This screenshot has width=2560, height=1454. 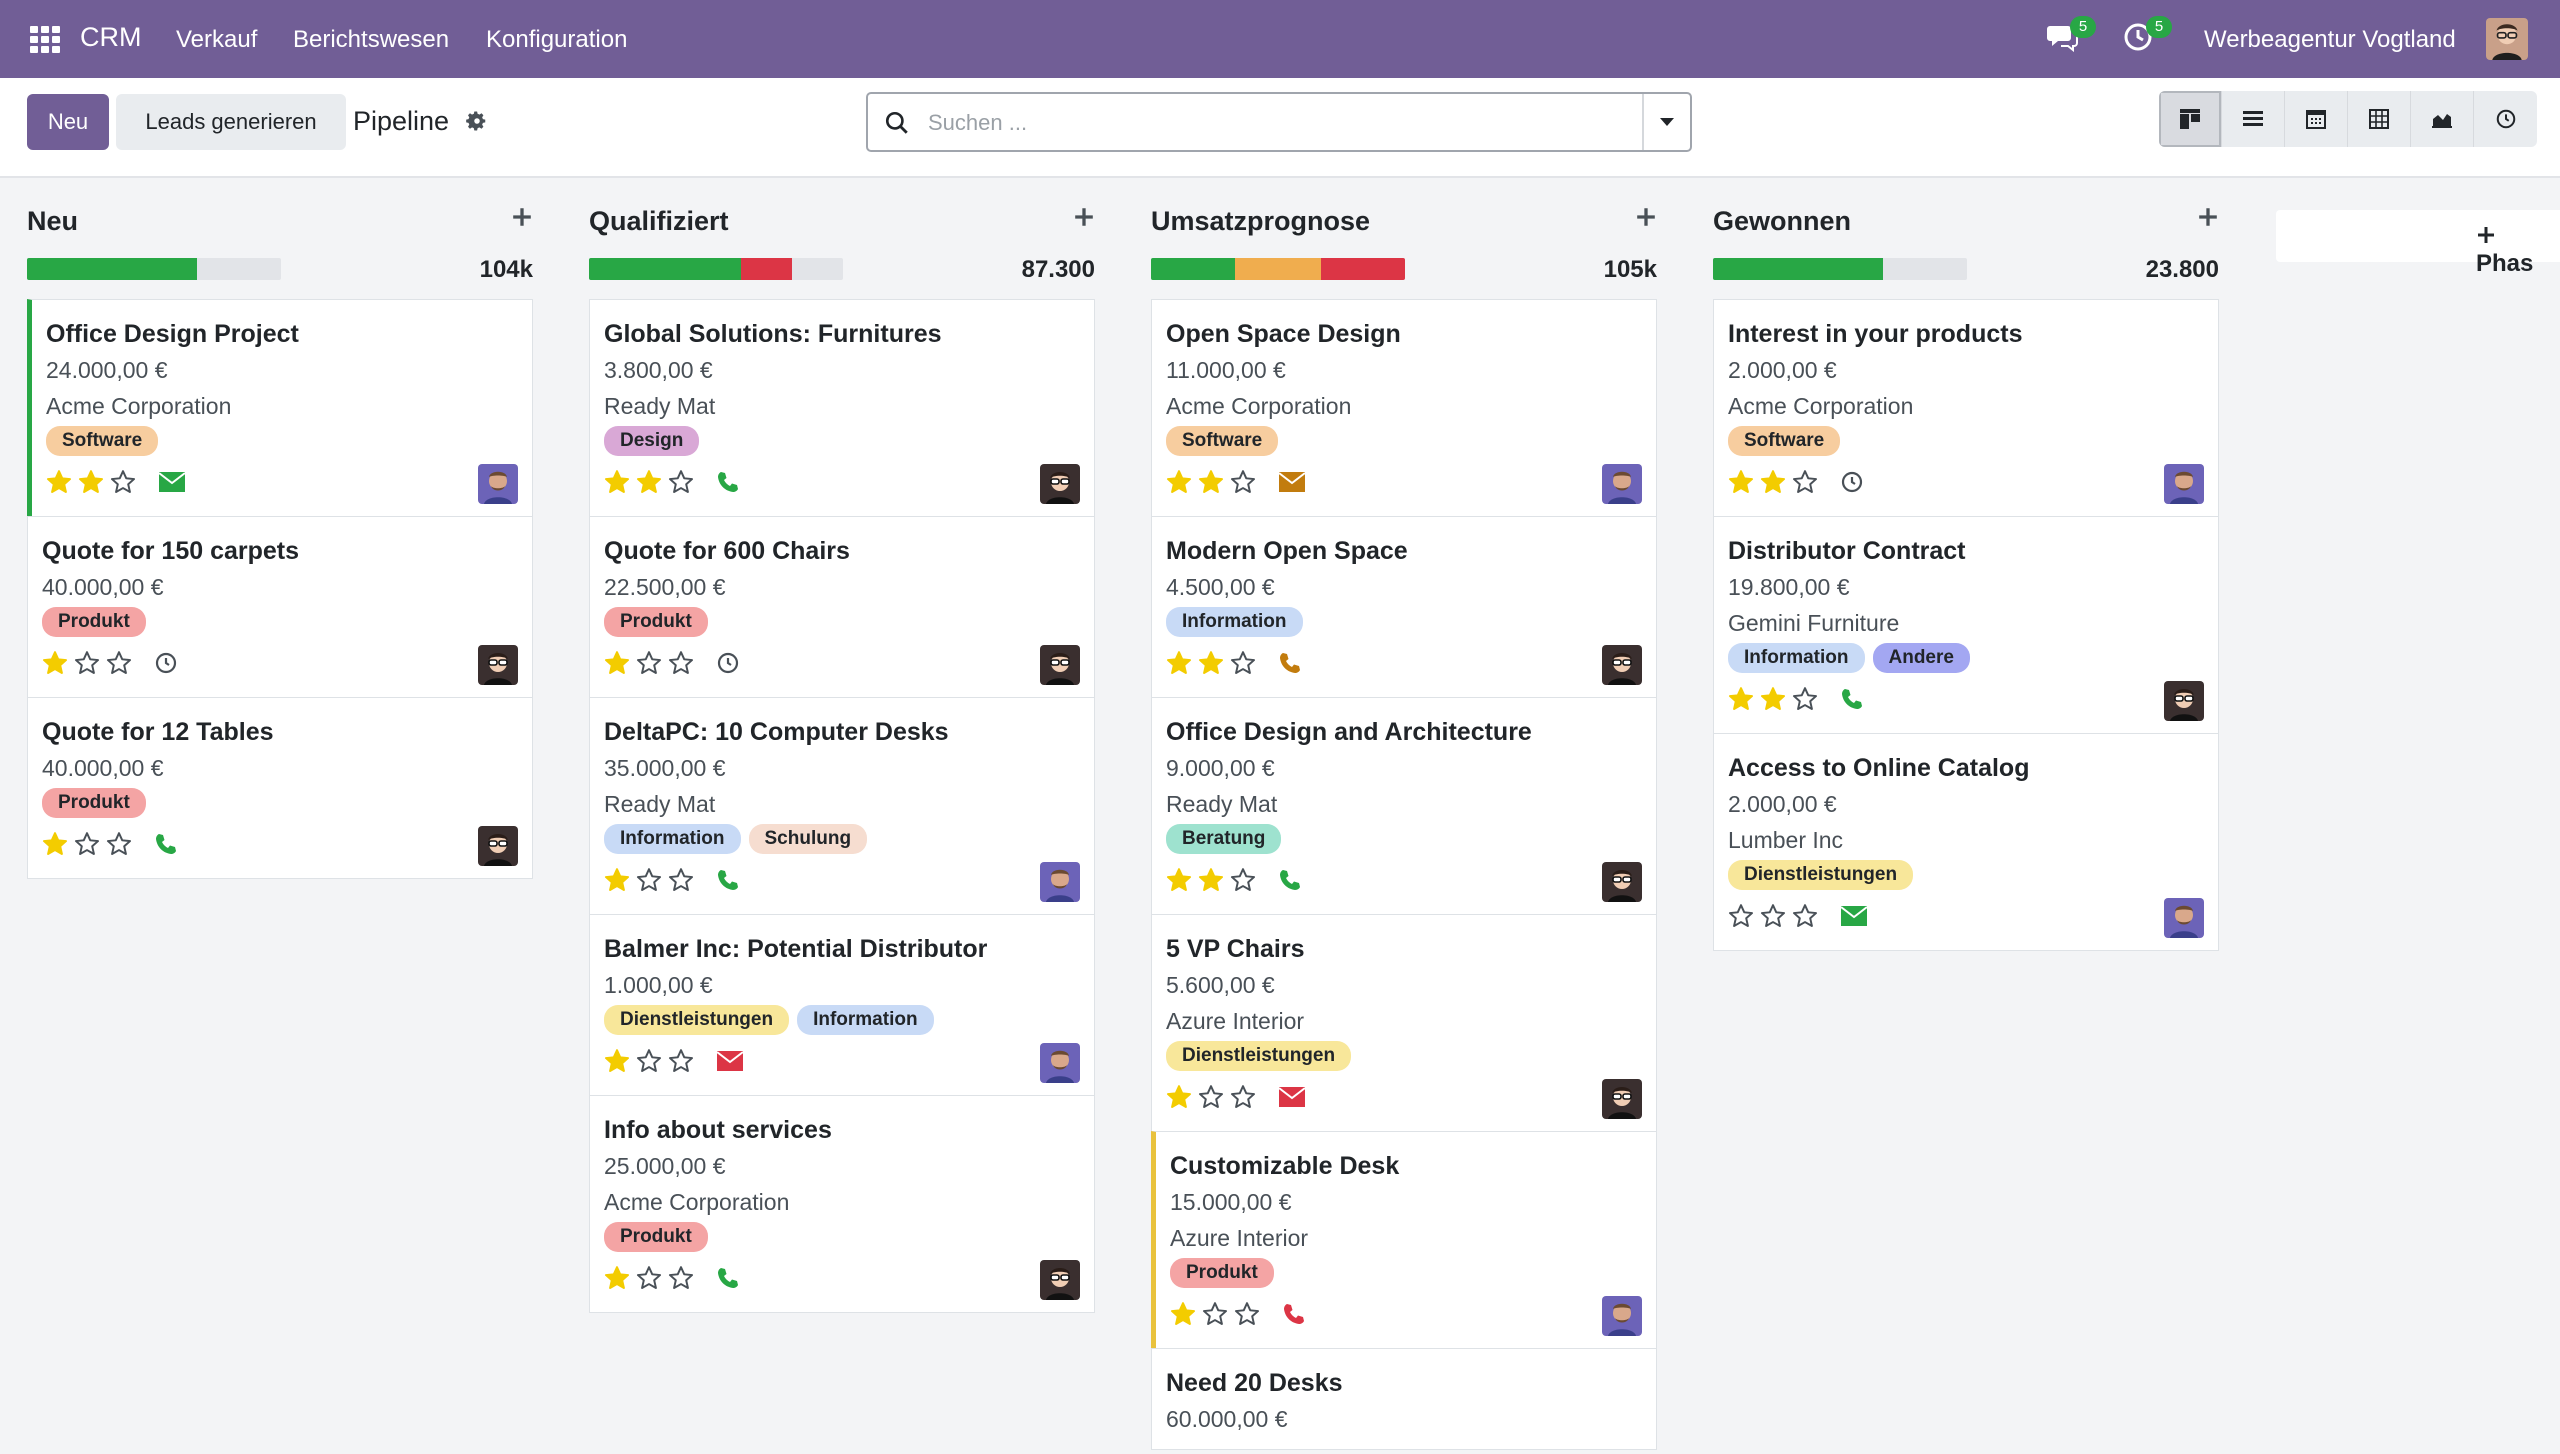 I want to click on pivot-view-button, so click(x=2379, y=119).